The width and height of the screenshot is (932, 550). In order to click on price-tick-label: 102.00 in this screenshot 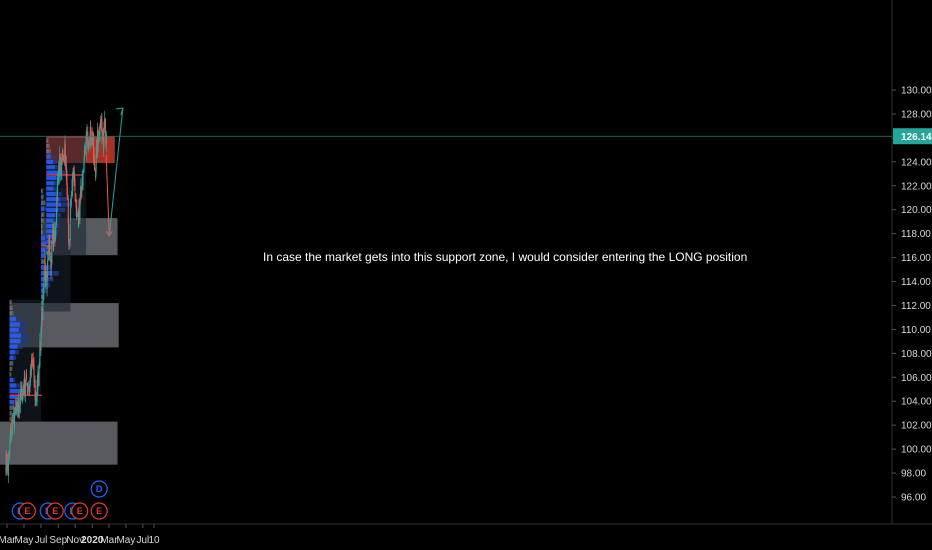, I will do `click(916, 426)`.